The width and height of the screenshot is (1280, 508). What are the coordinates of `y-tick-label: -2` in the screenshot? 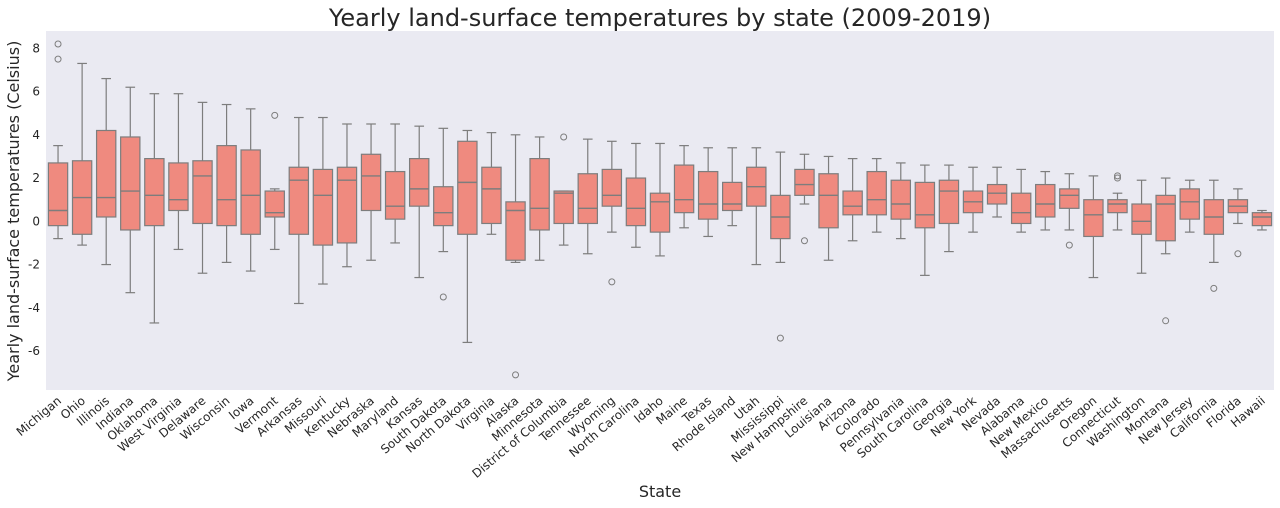 It's located at (34, 265).